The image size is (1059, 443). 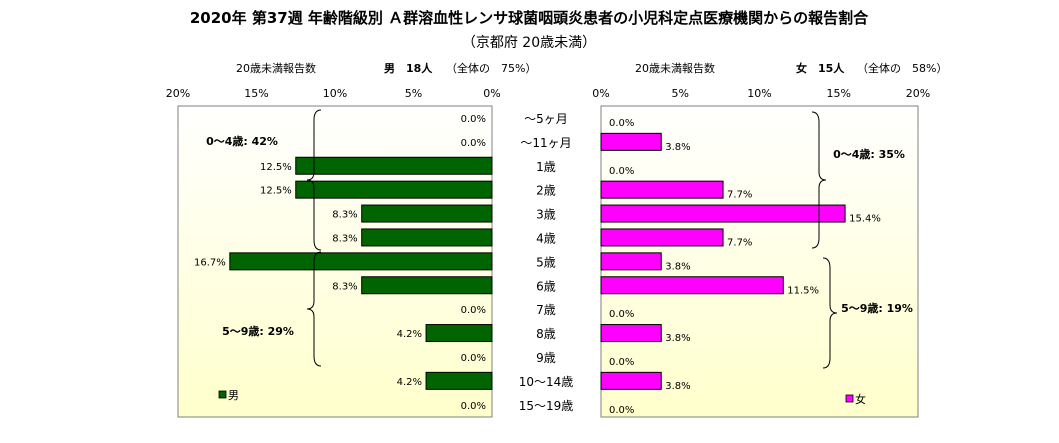 I want to click on category-label: ～5ヶ月, so click(x=546, y=119).